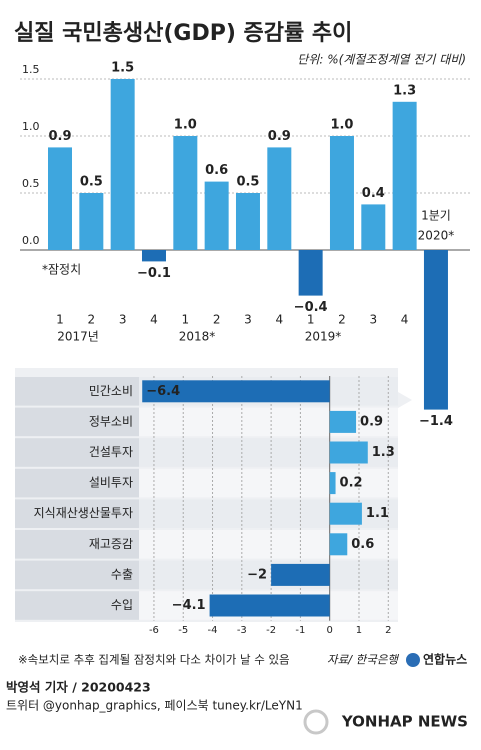 The image size is (481, 750). Describe the element at coordinates (83, 513) in the screenshot. I see `category-label: 지식재산생산물투자` at that location.